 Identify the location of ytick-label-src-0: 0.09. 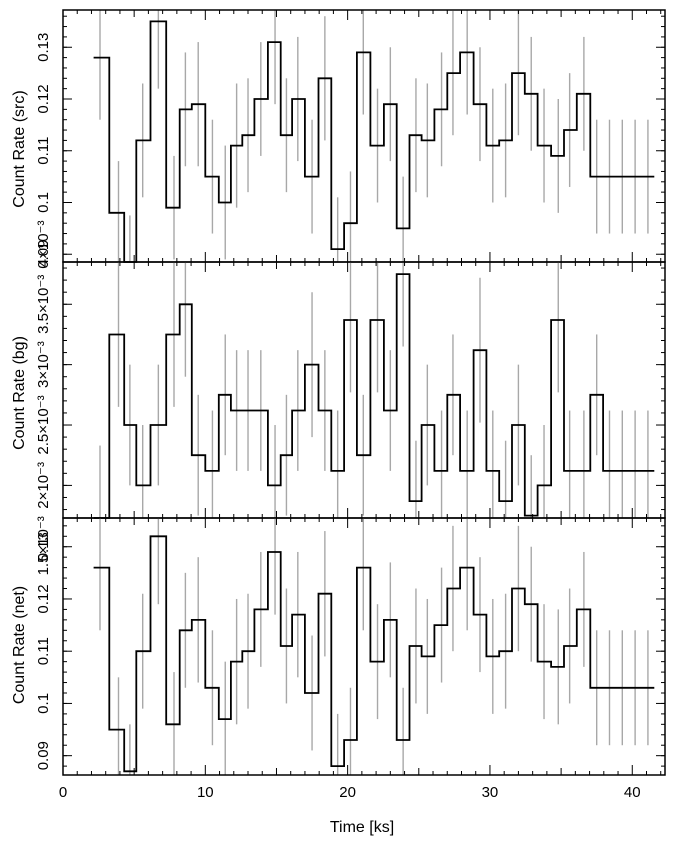
(43, 254).